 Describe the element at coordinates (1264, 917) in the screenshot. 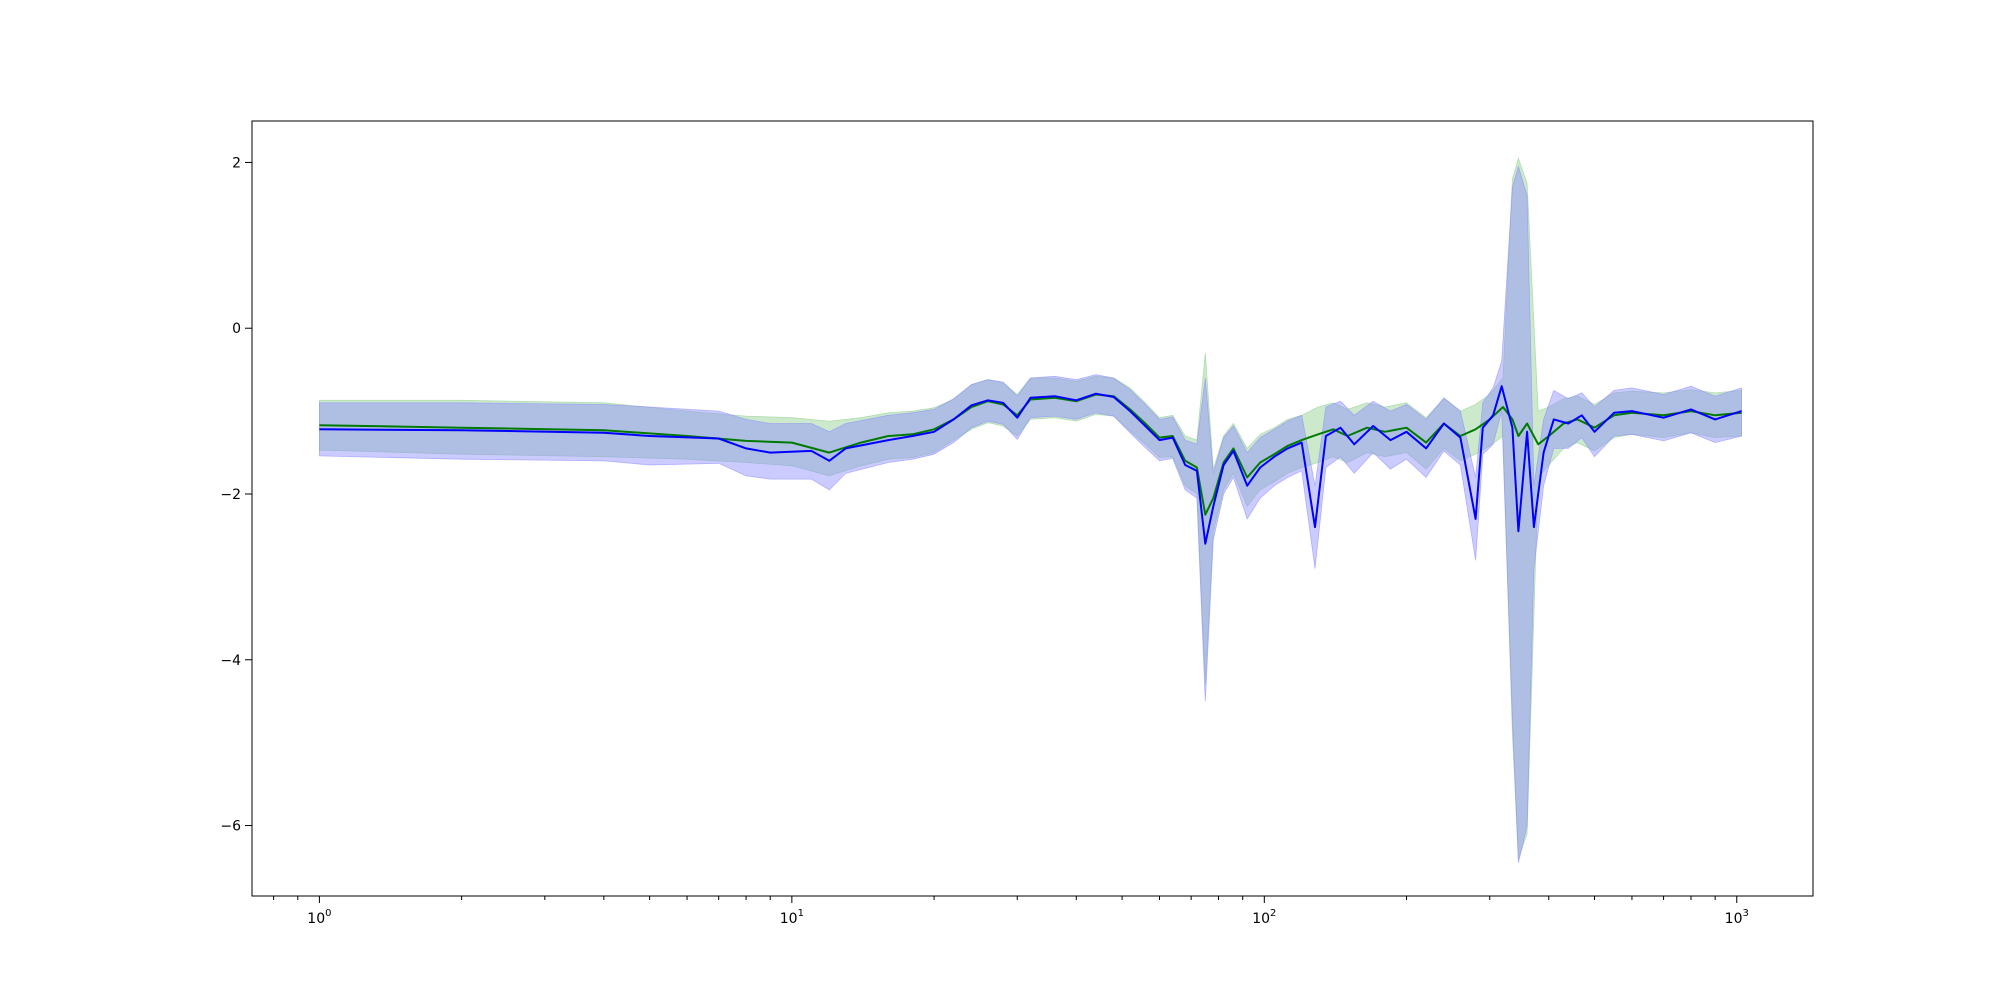

I see `x-tick-label: 10²` at that location.